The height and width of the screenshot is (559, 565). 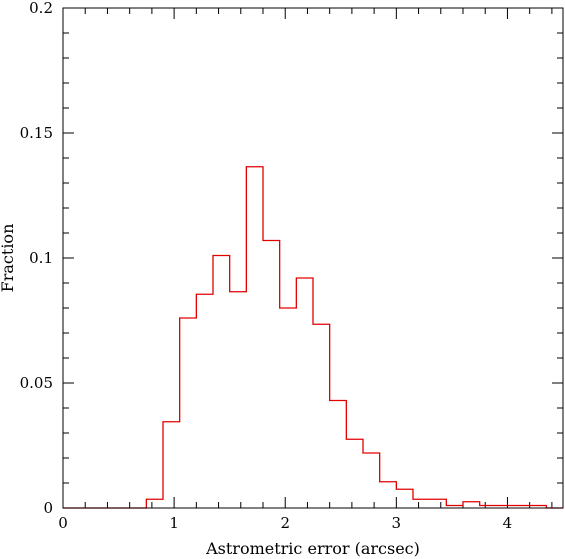 What do you see at coordinates (63, 523) in the screenshot?
I see `x-tick-label: 0` at bounding box center [63, 523].